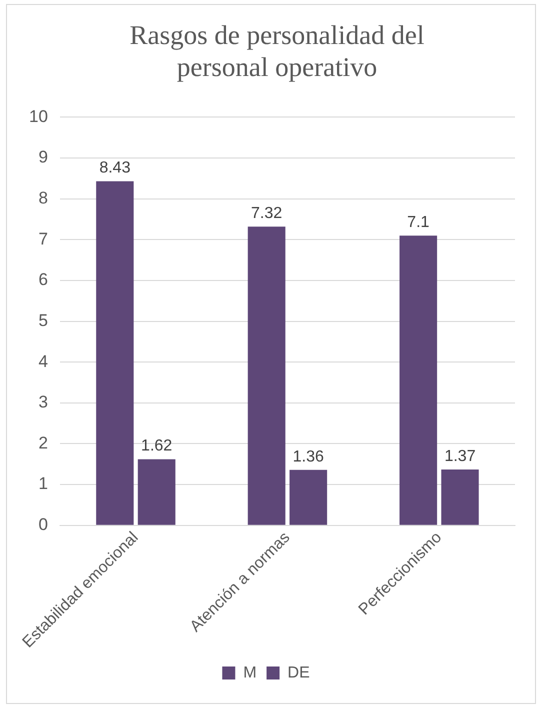  Describe the element at coordinates (156, 446) in the screenshot. I see `data-label: 1.62` at that location.